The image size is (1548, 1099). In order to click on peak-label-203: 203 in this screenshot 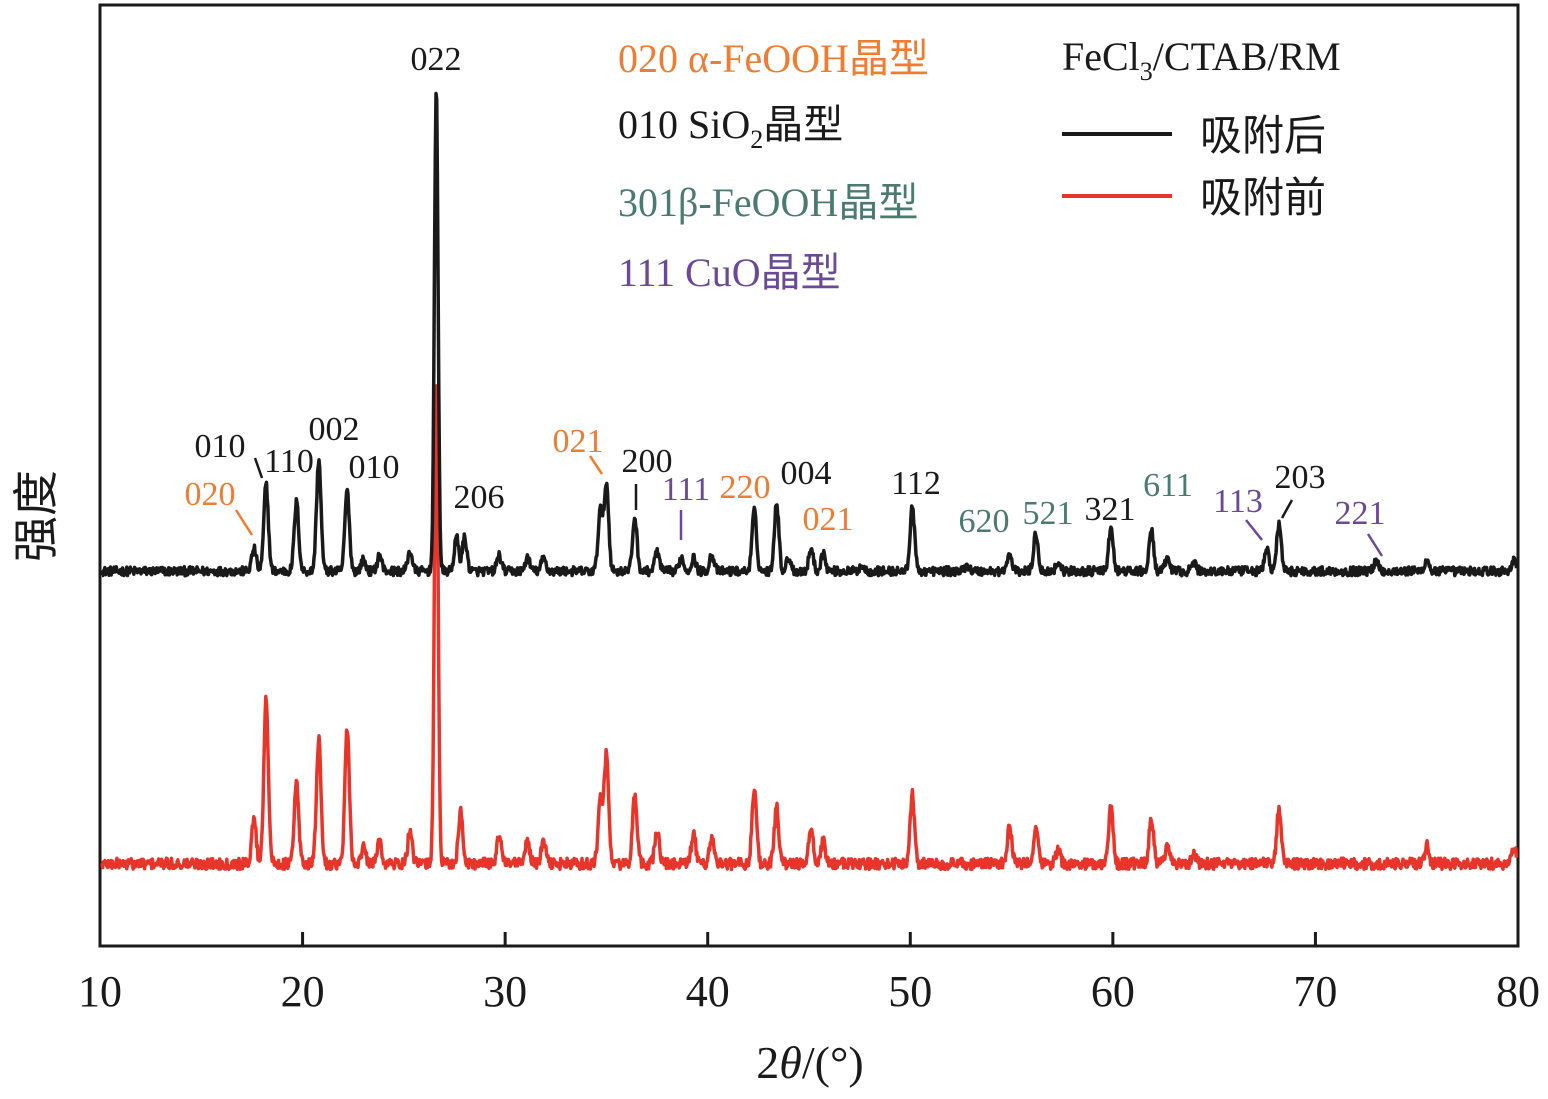, I will do `click(1300, 477)`.